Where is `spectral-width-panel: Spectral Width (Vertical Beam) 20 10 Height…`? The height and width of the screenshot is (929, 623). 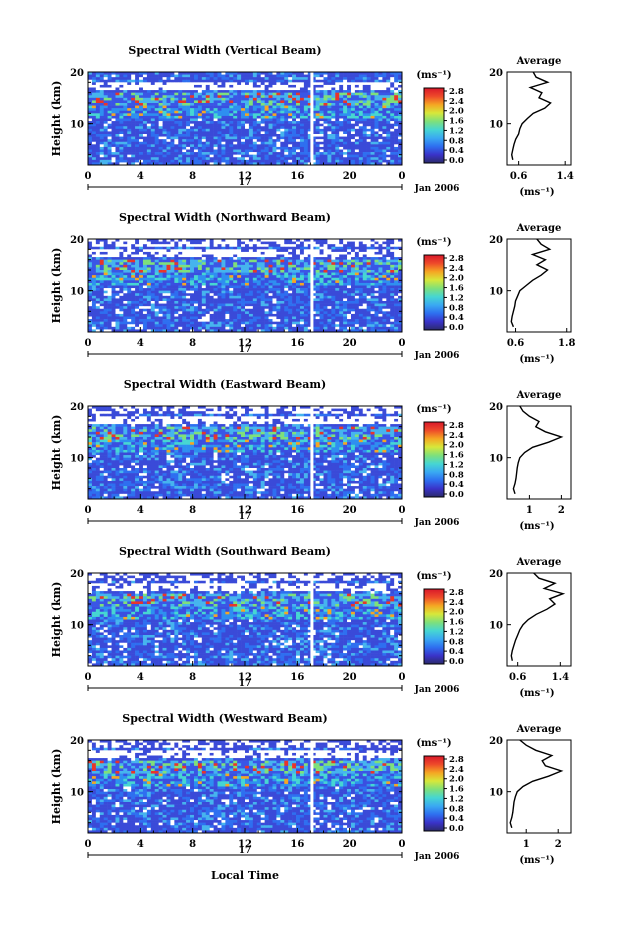
spectral-width-panel: Spectral Width (Vertical Beam) 20 10 Height… is located at coordinates (312, 121).